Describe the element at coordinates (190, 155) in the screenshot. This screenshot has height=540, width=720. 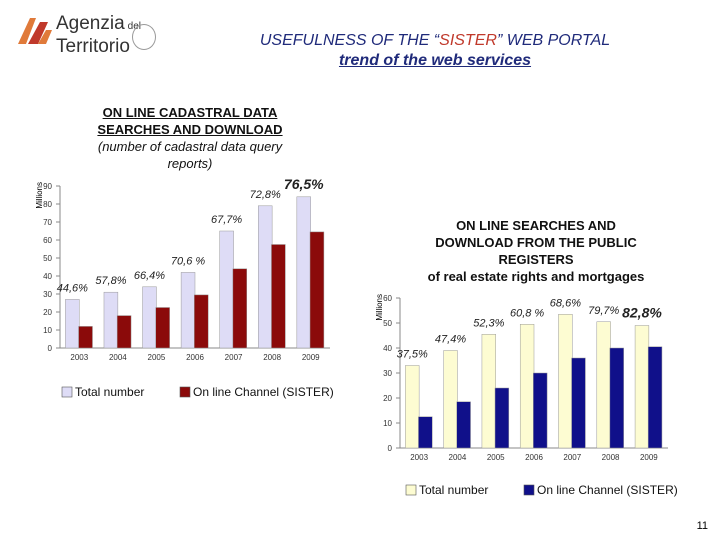
I see `chart-subtitle: (number of cadastral data query reports)` at that location.